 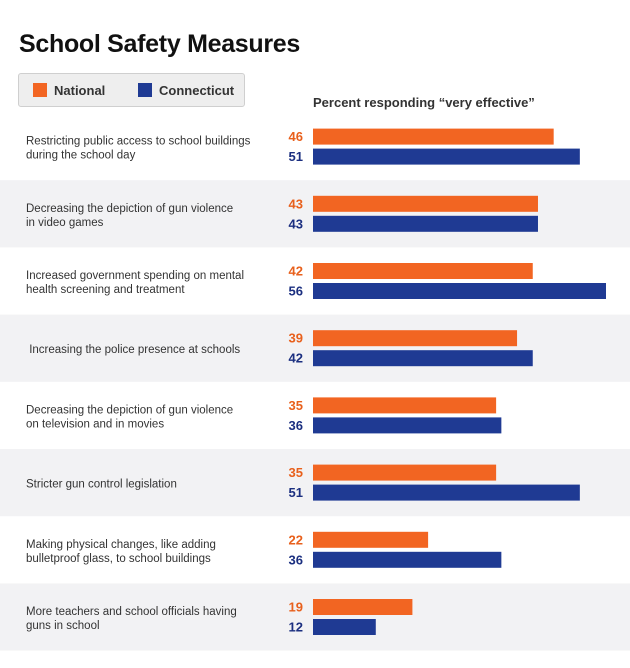 I want to click on legend: National Connecticut, so click(x=131, y=90).